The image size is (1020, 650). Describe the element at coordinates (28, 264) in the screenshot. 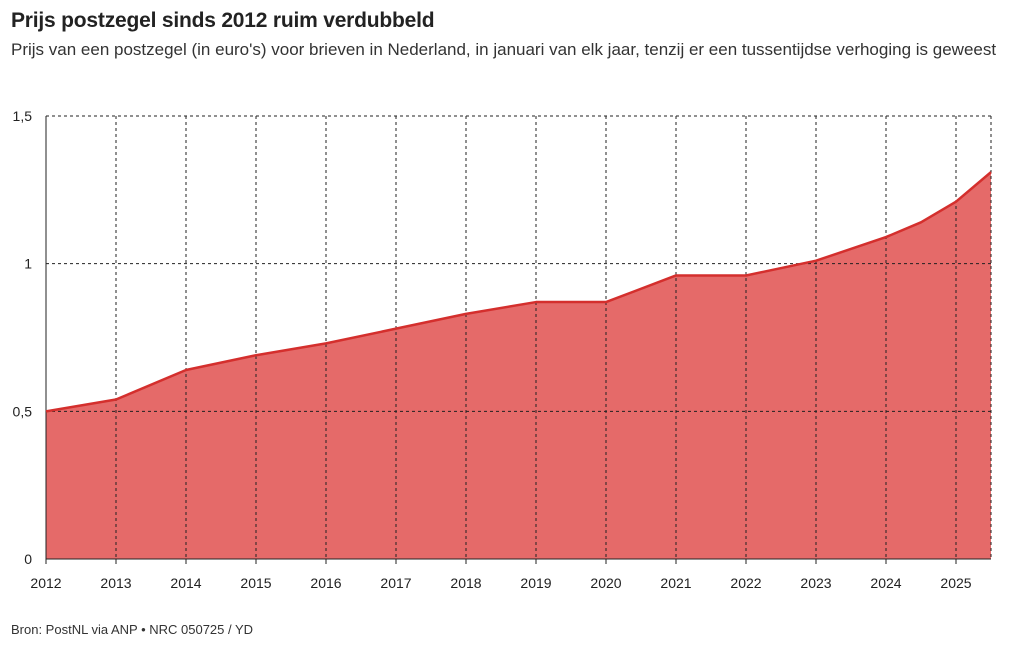

I see `y-tick-label: 1` at that location.